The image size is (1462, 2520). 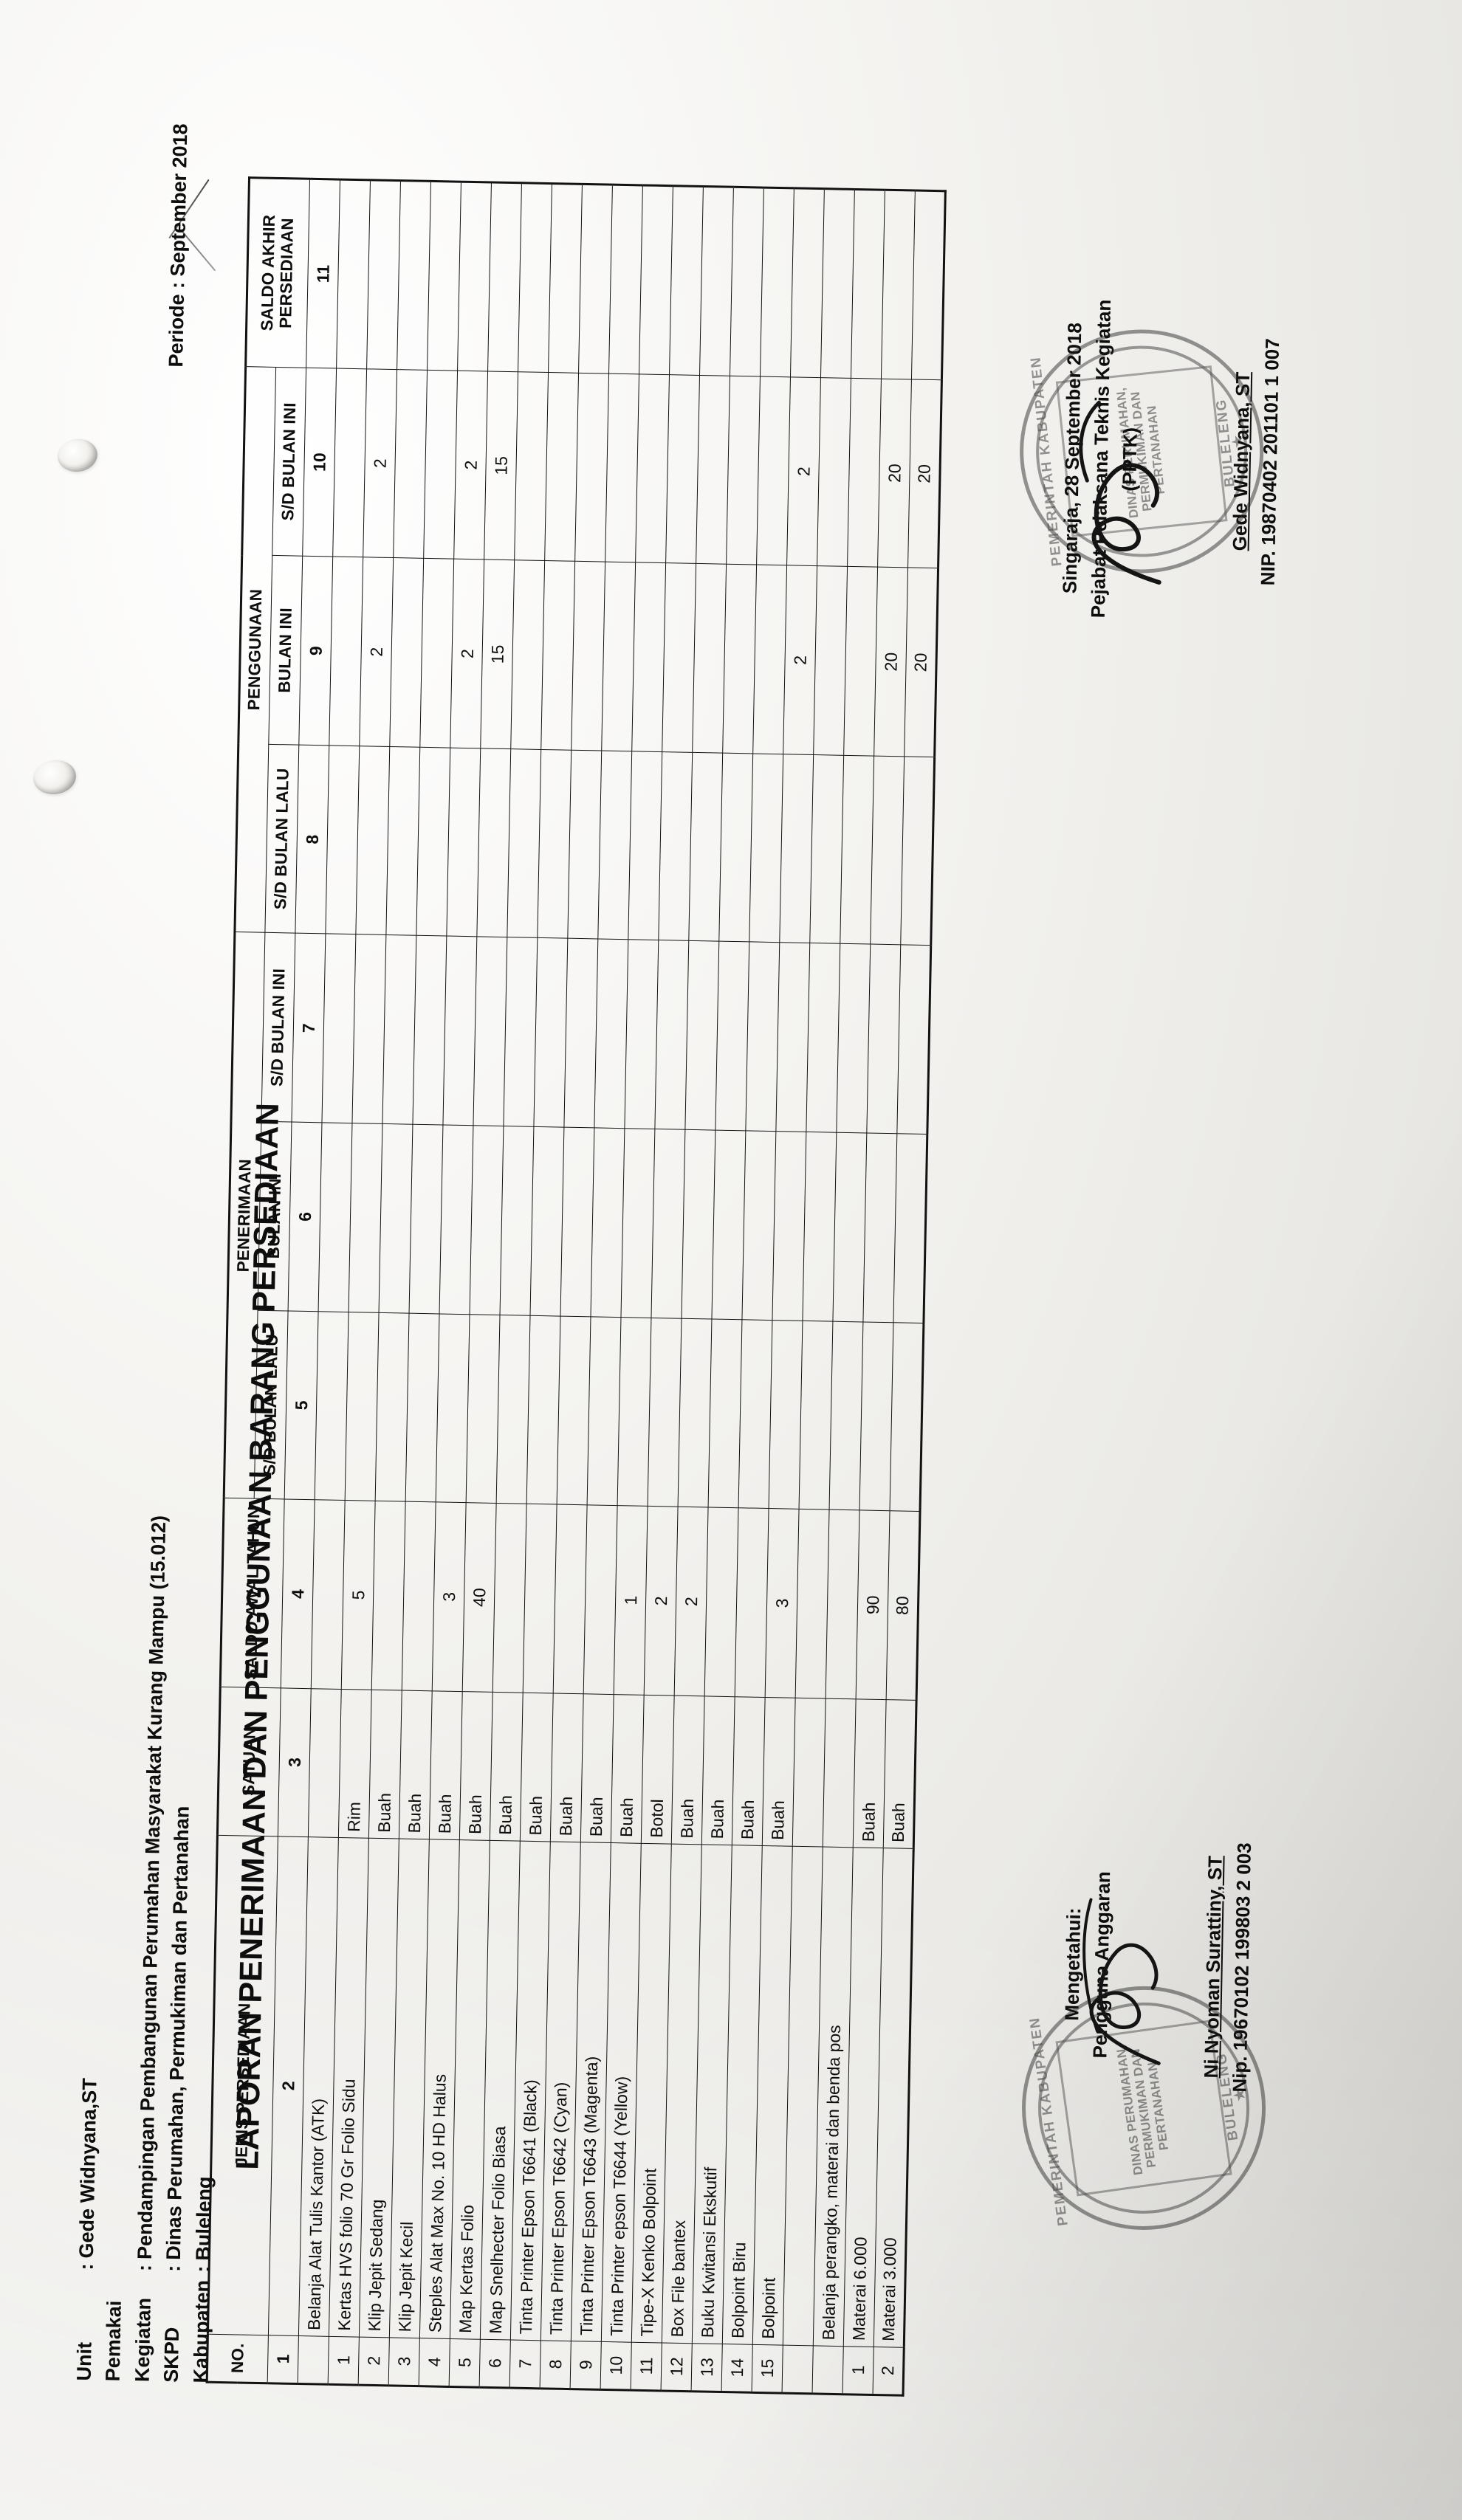 What do you see at coordinates (479, 1598) in the screenshot?
I see `cell-saldo-awal-tahun: 40` at bounding box center [479, 1598].